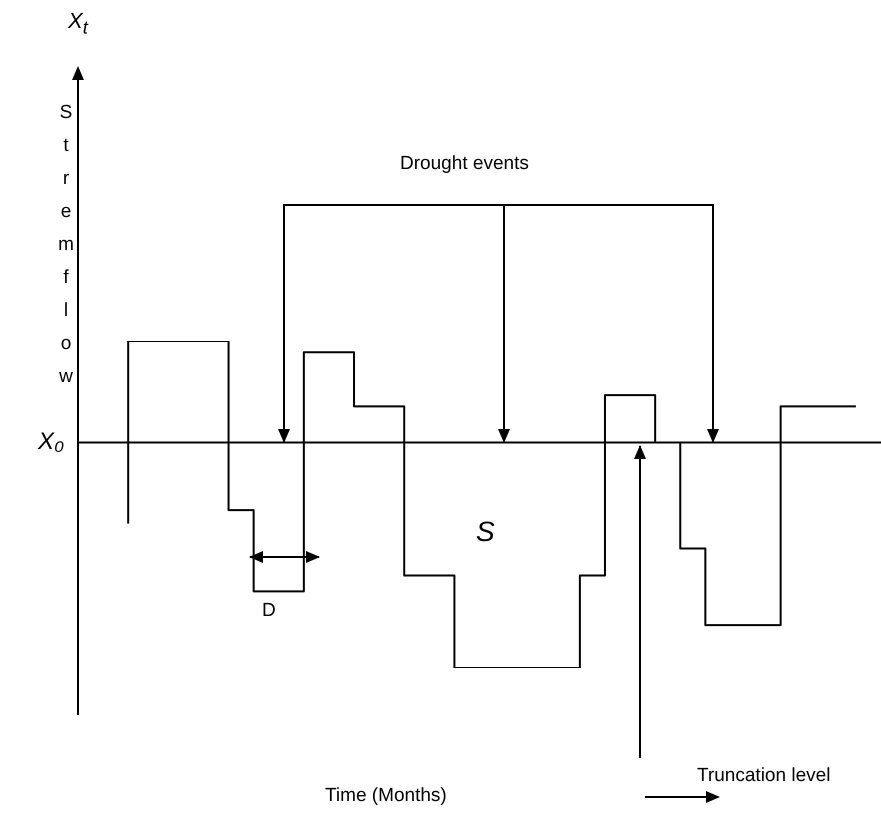  Describe the element at coordinates (485, 532) in the screenshot. I see `annotation: S` at that location.